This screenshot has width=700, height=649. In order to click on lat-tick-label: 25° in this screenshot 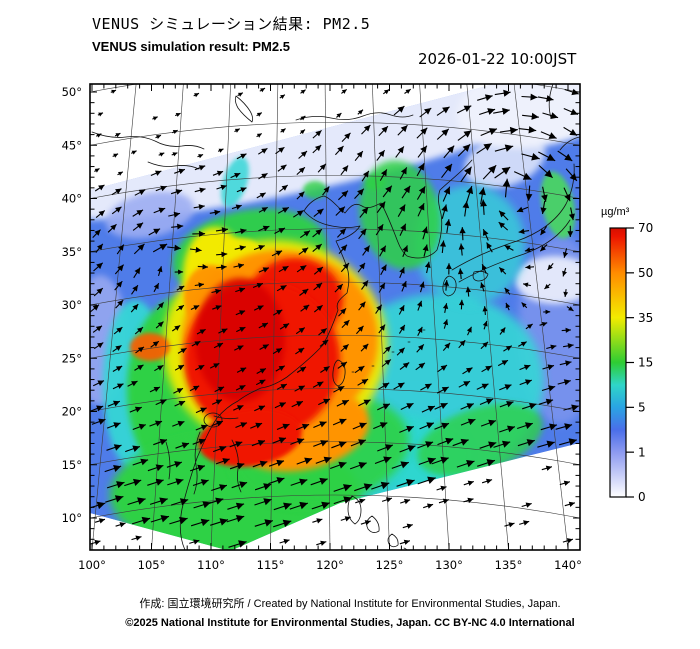, I will do `click(72, 358)`.